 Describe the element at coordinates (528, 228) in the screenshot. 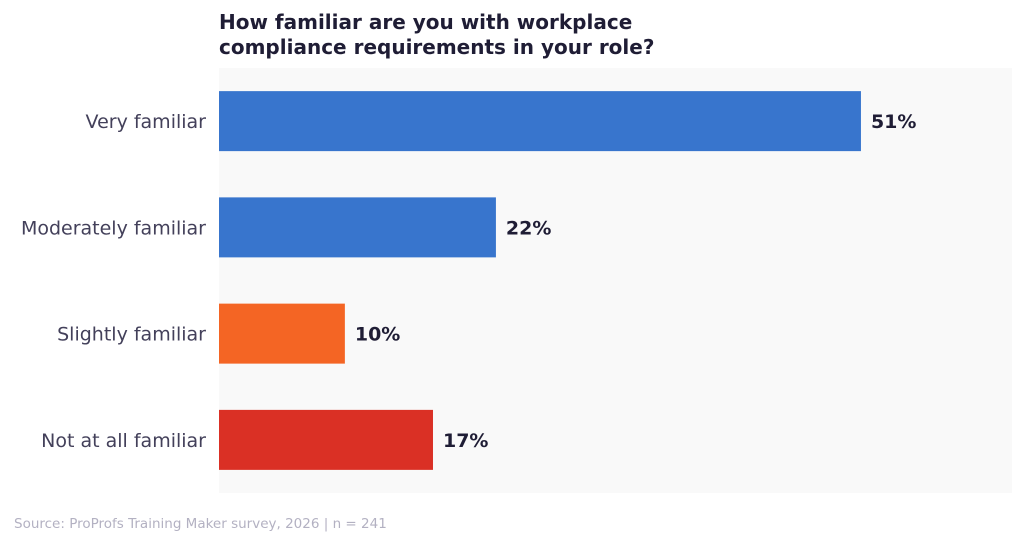

I see `data-label: 22%` at that location.